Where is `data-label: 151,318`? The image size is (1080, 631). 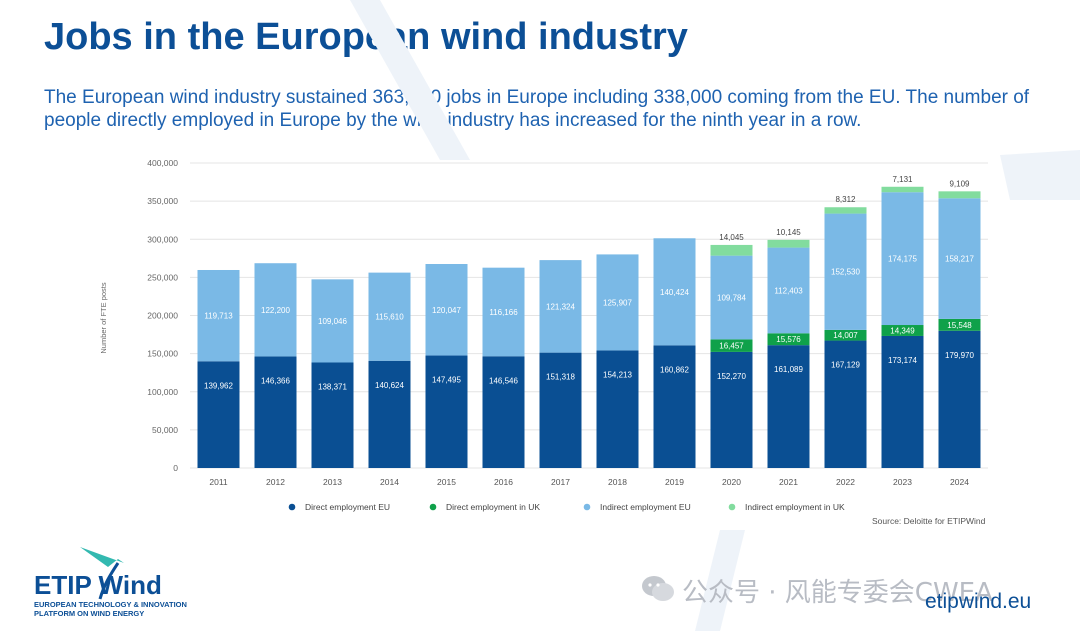
data-label: 151,318 is located at coordinates (560, 377).